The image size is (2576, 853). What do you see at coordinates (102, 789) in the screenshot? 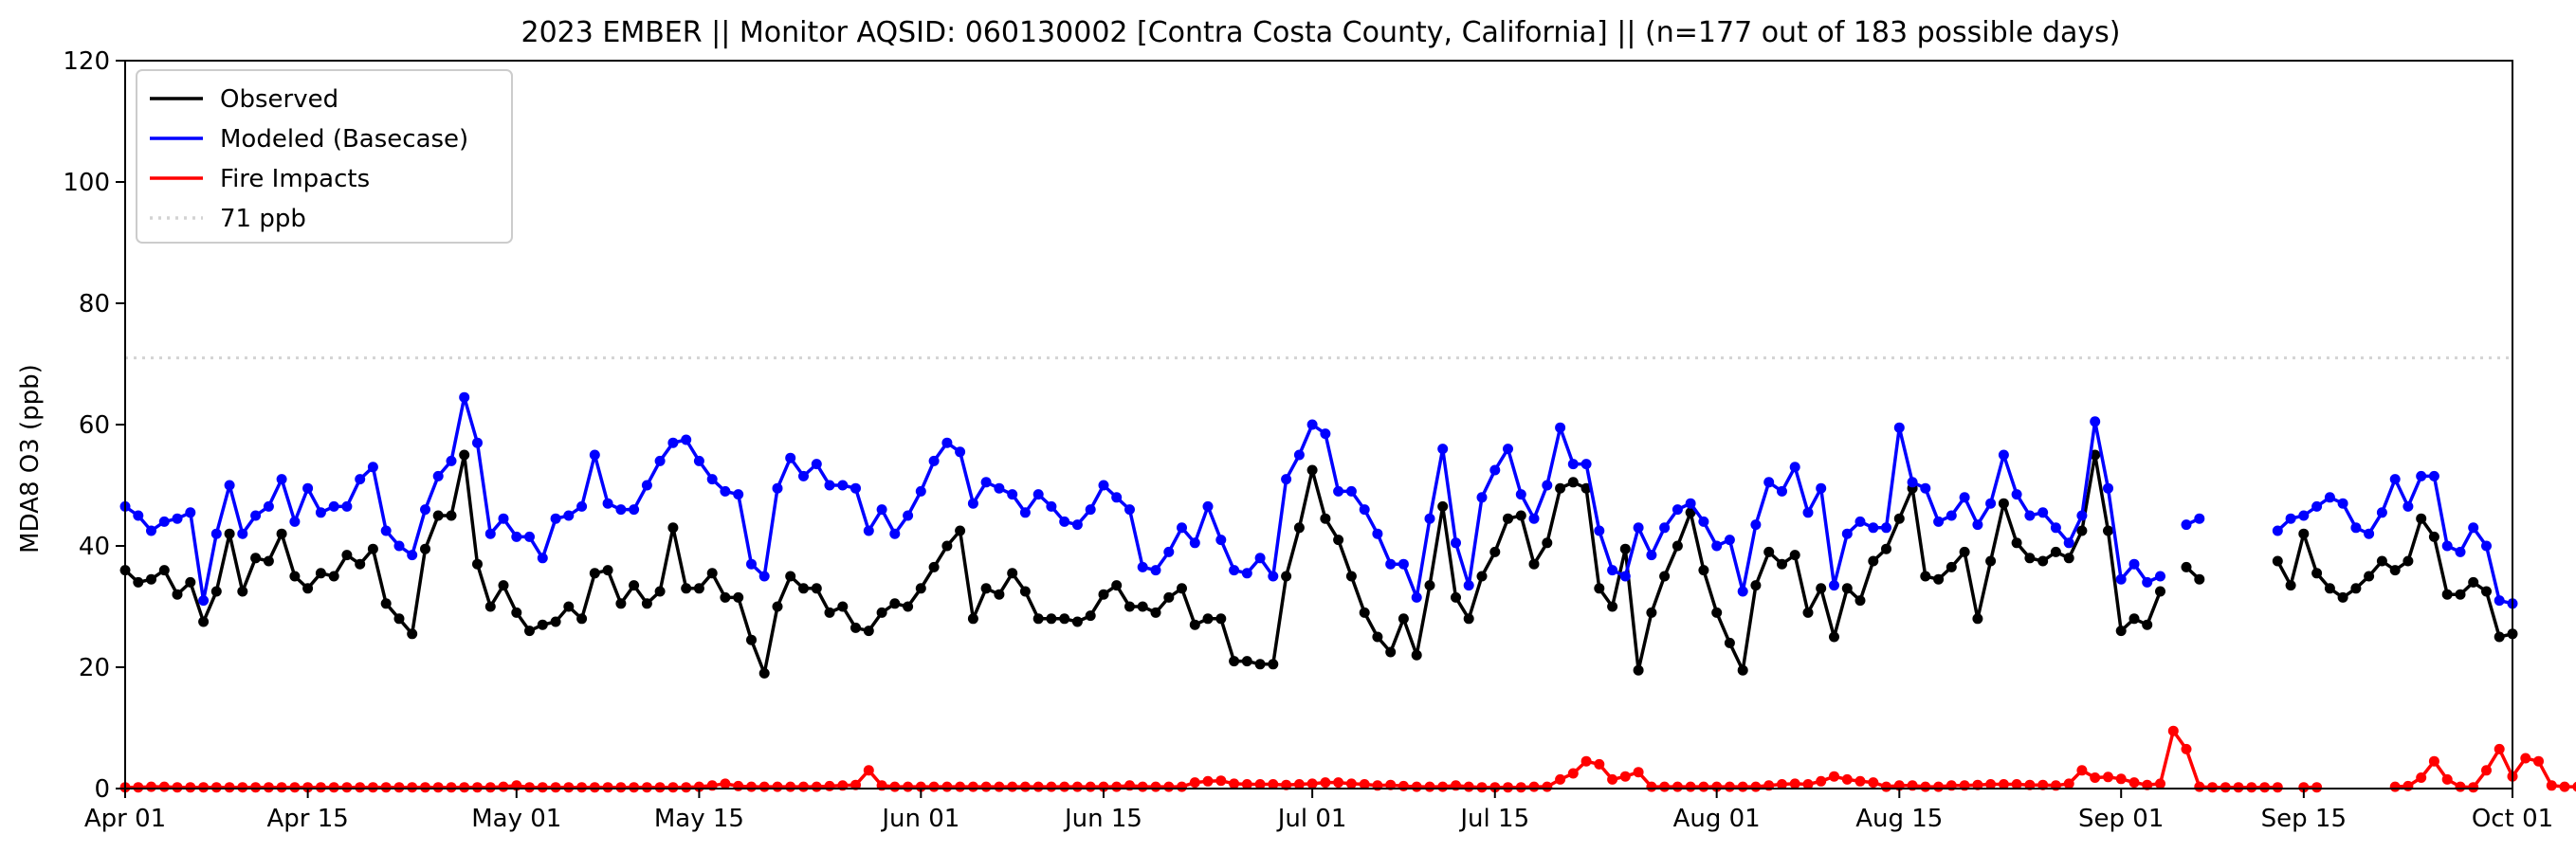
I see `y-tick-label: 0` at bounding box center [102, 789].